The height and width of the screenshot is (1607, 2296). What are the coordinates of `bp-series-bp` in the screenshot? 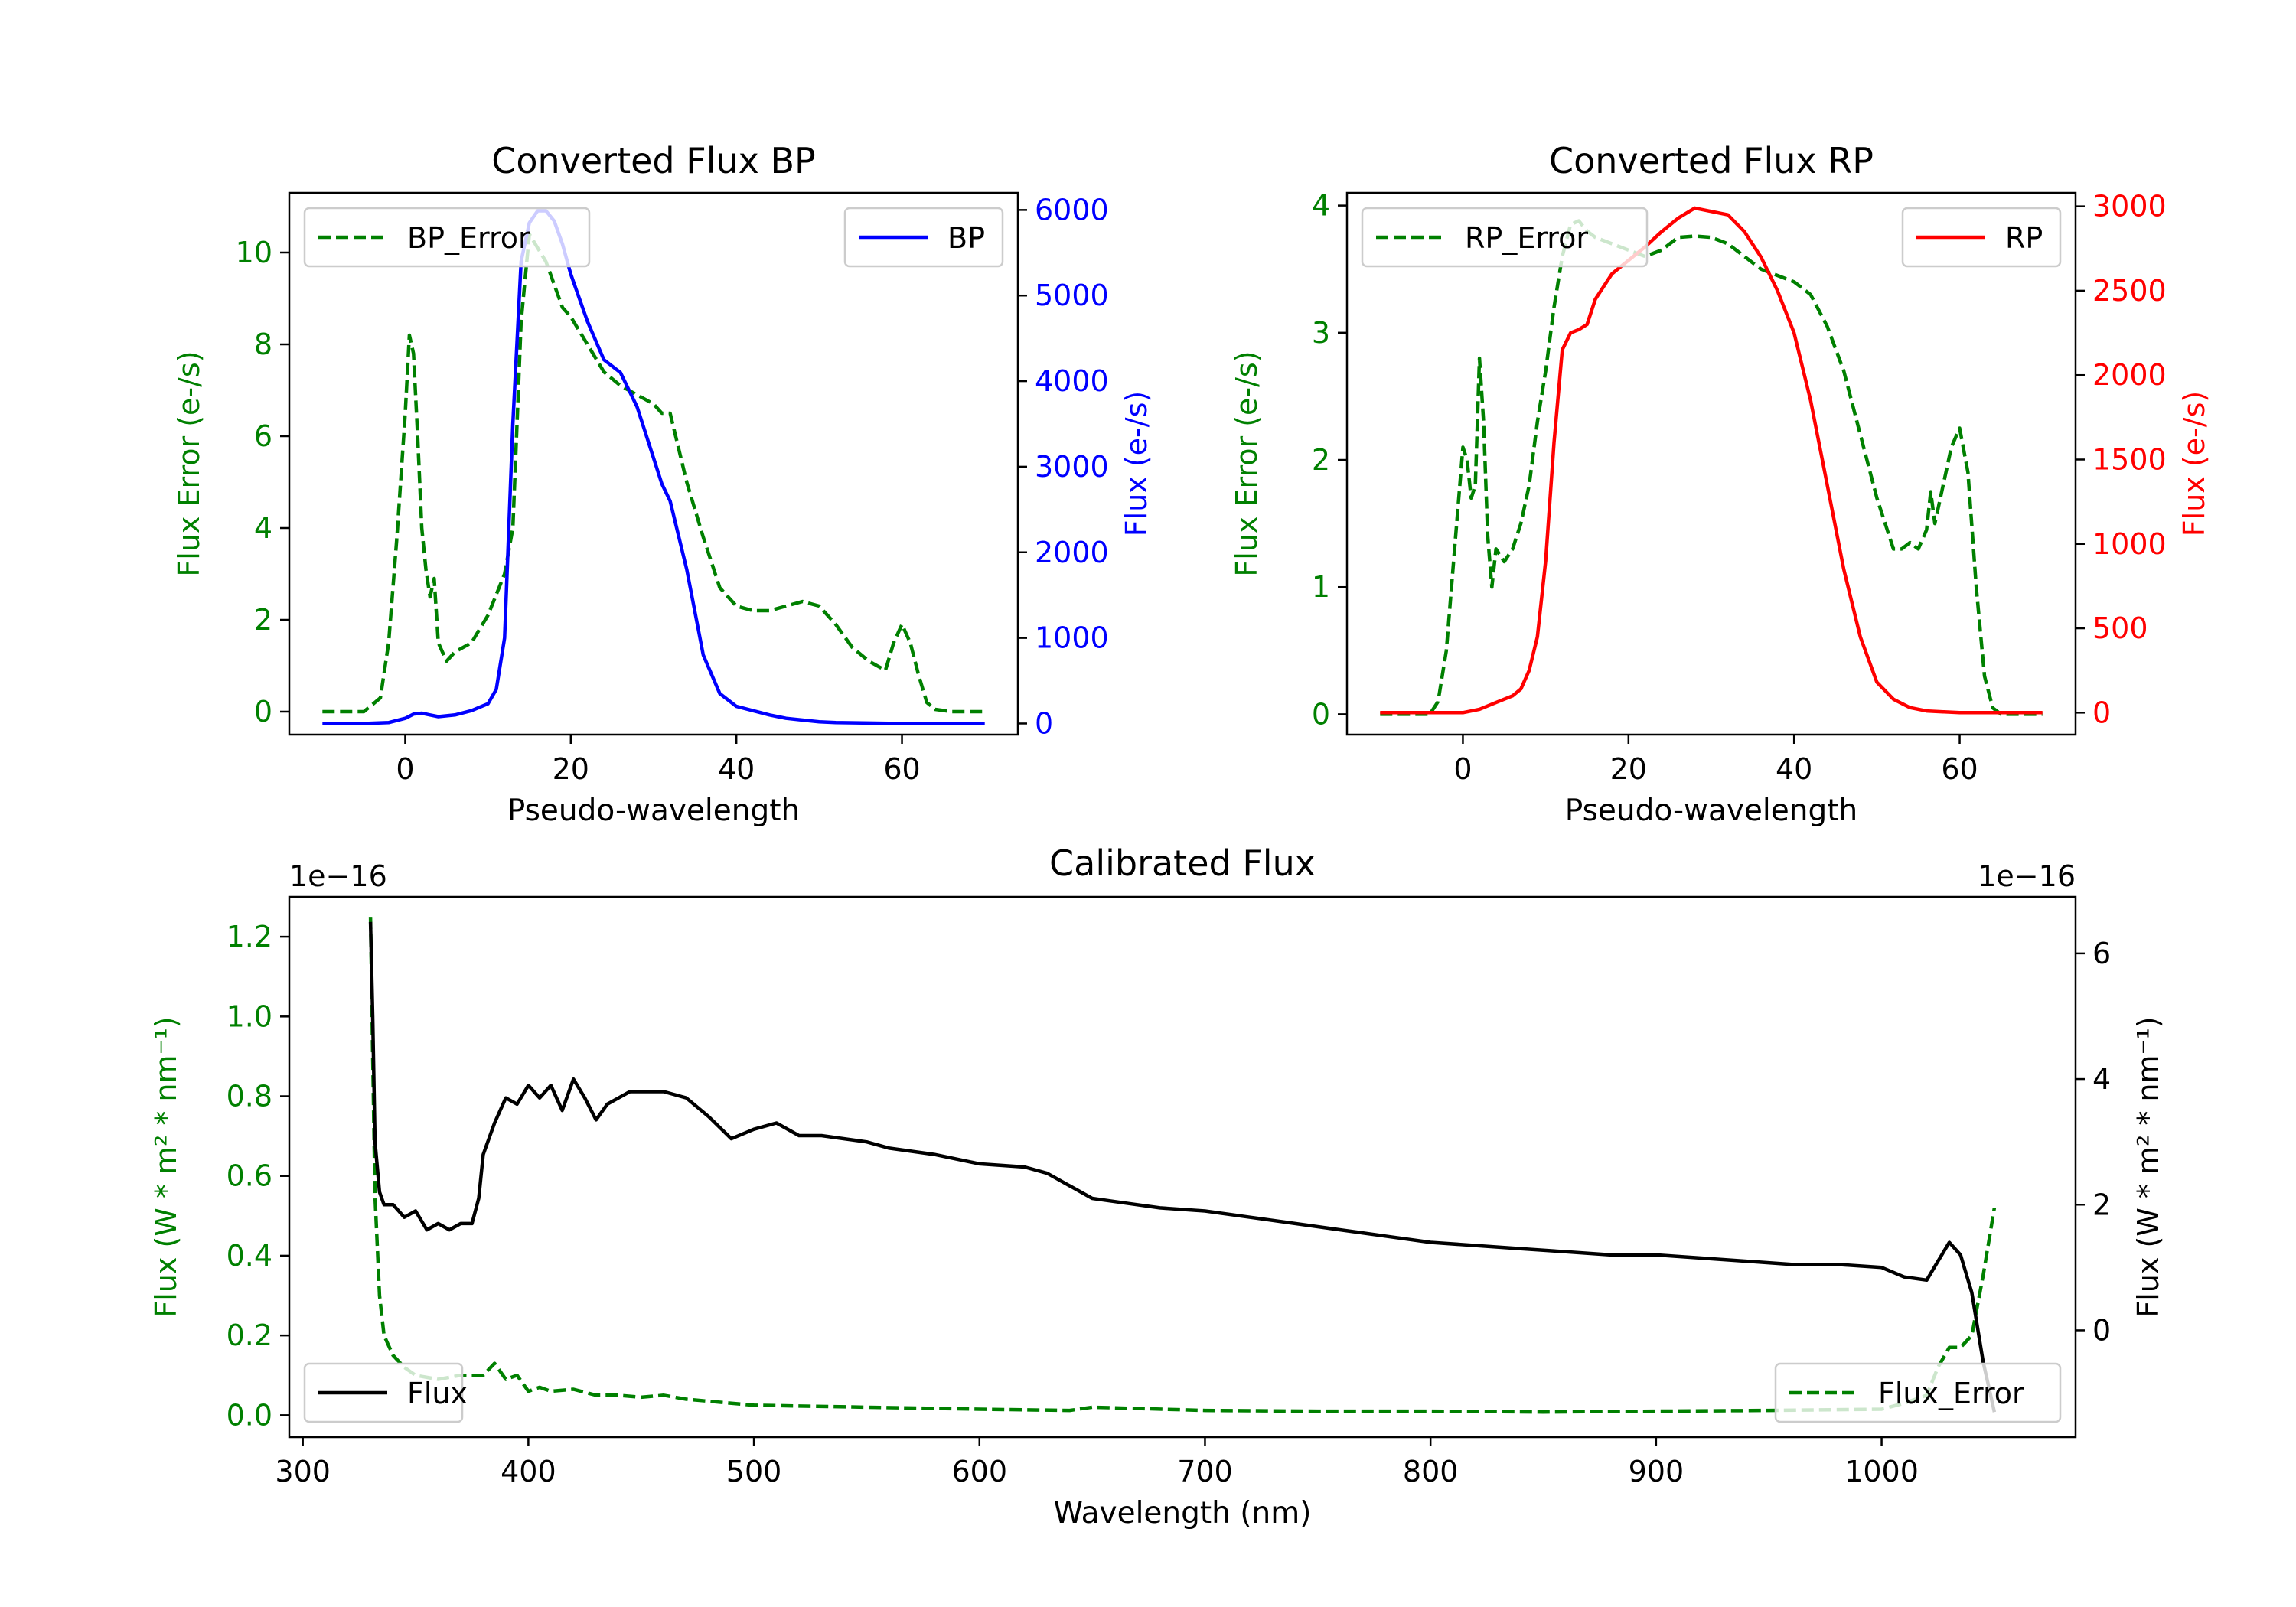 It's located at (653, 467).